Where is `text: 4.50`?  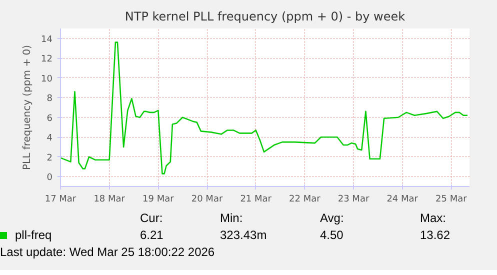 text: 4.50 is located at coordinates (332, 235).